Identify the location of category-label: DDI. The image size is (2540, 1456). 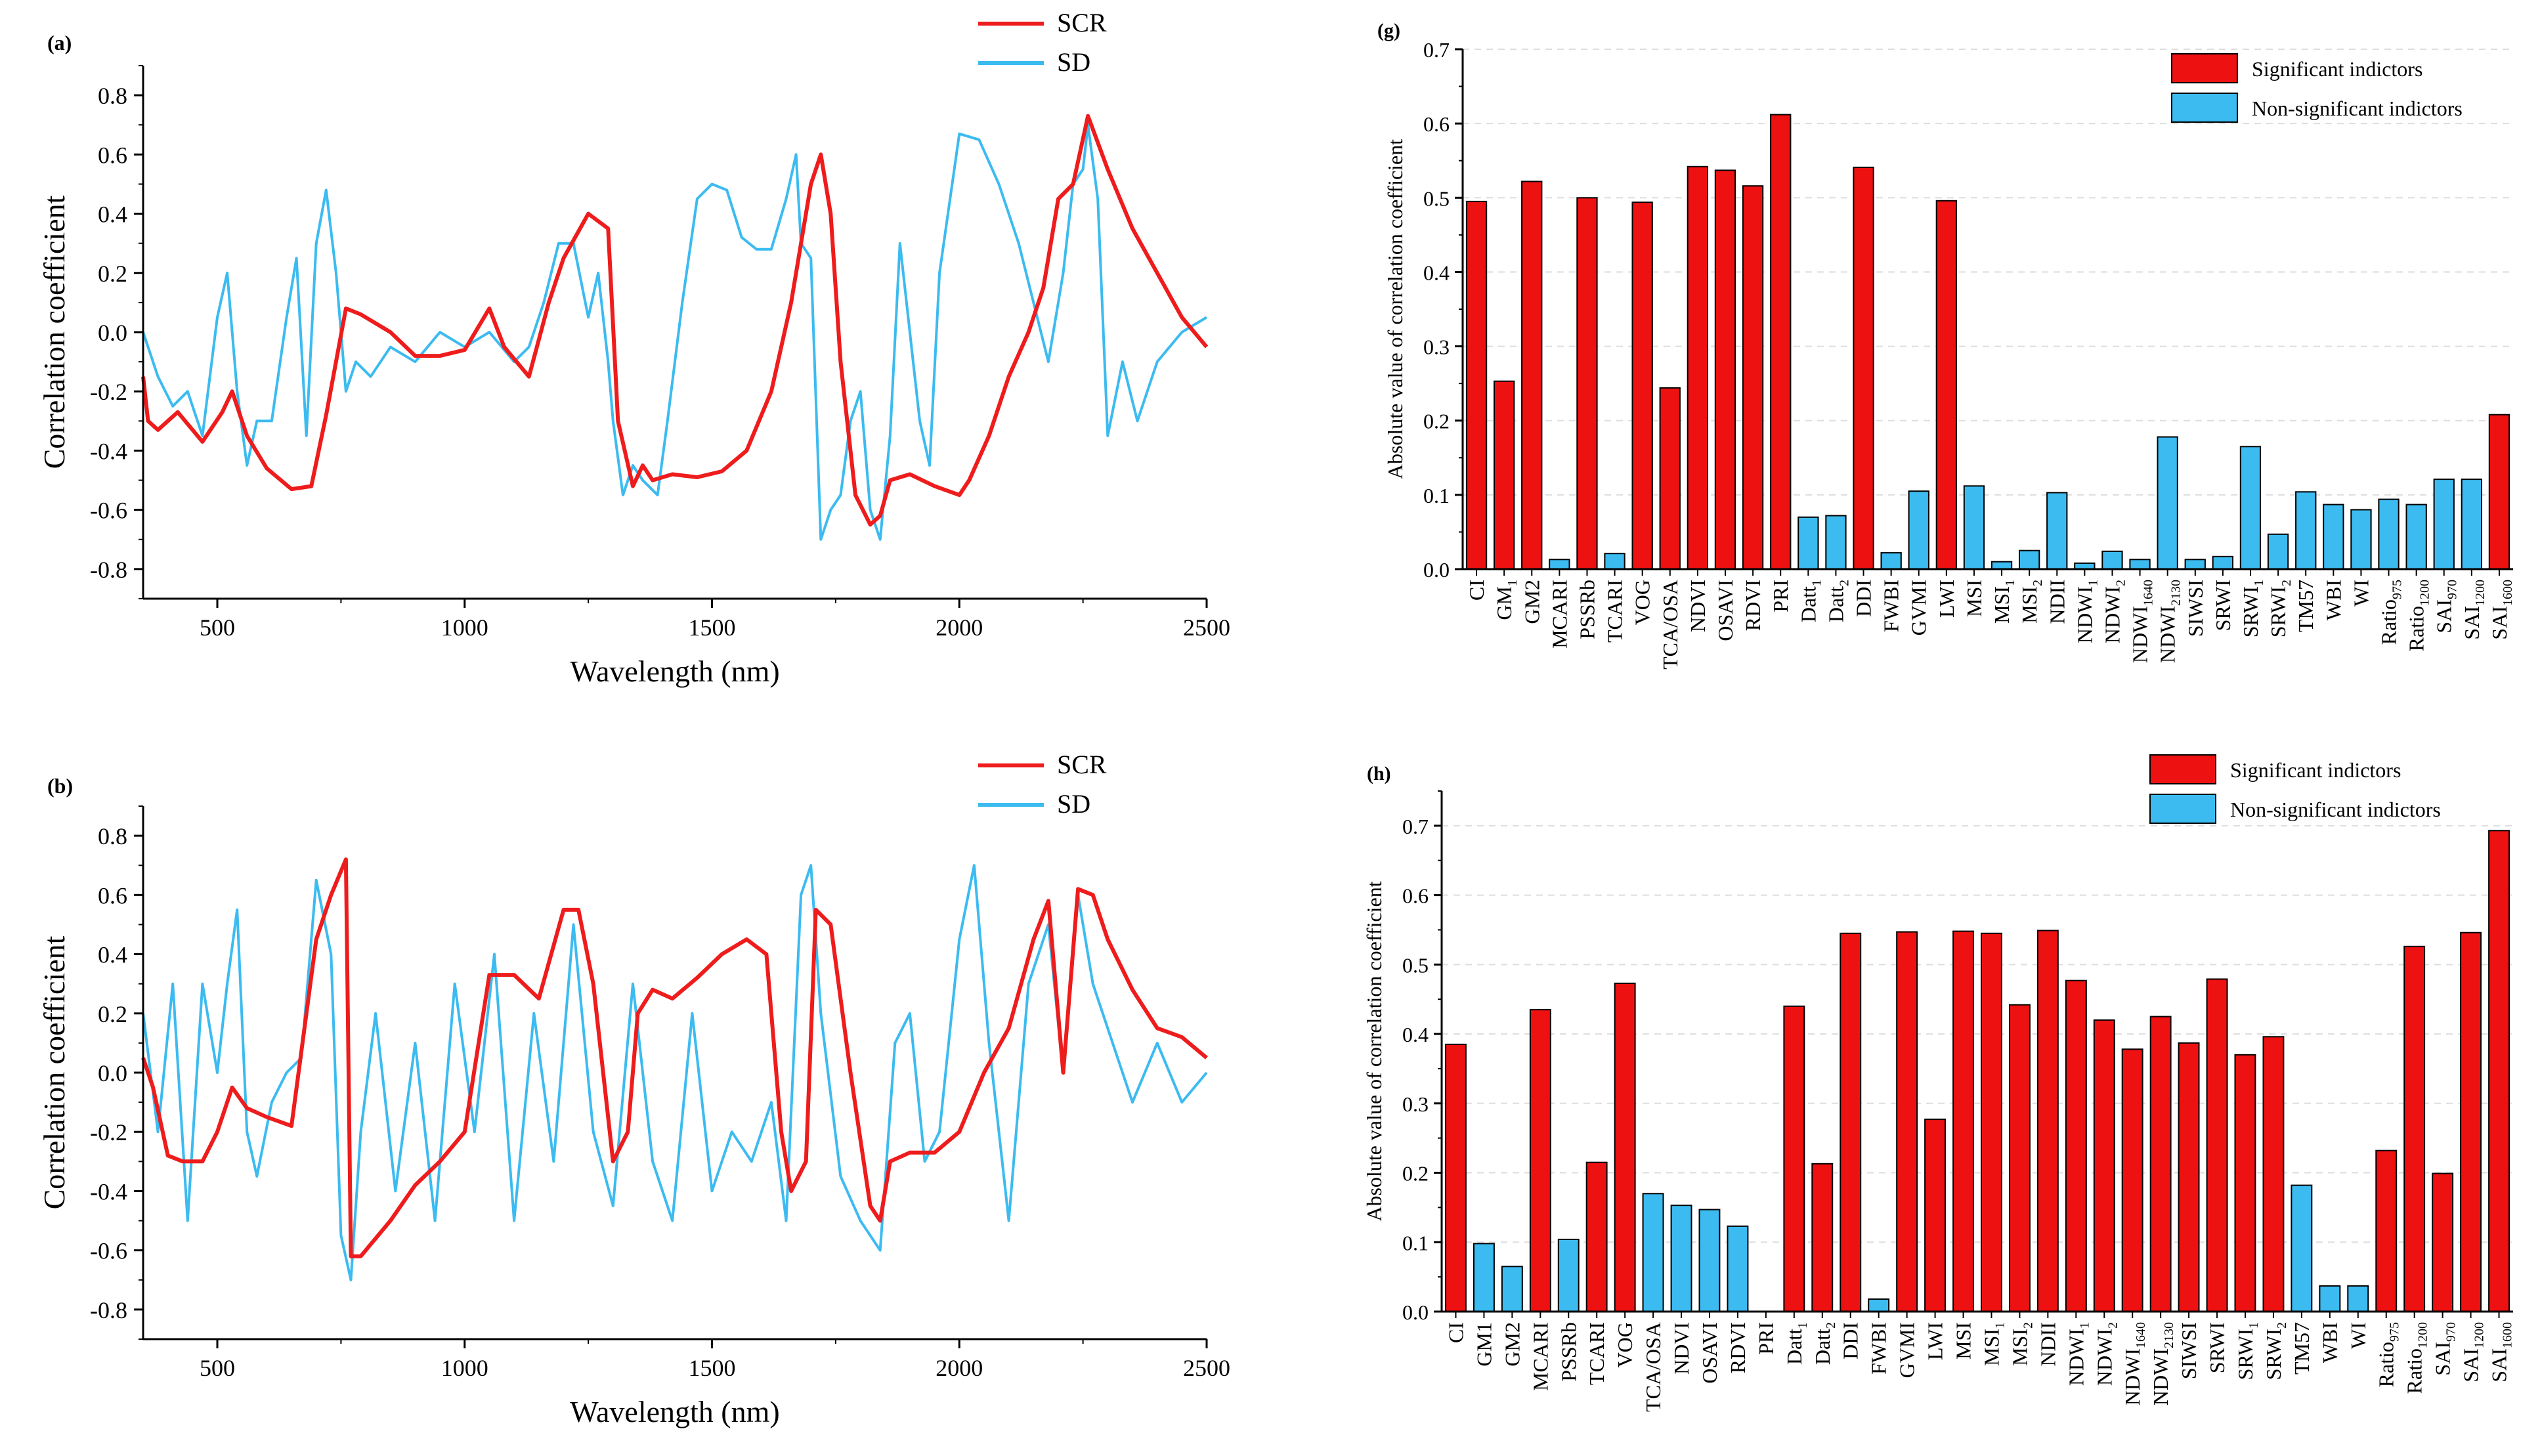
(1850, 1341).